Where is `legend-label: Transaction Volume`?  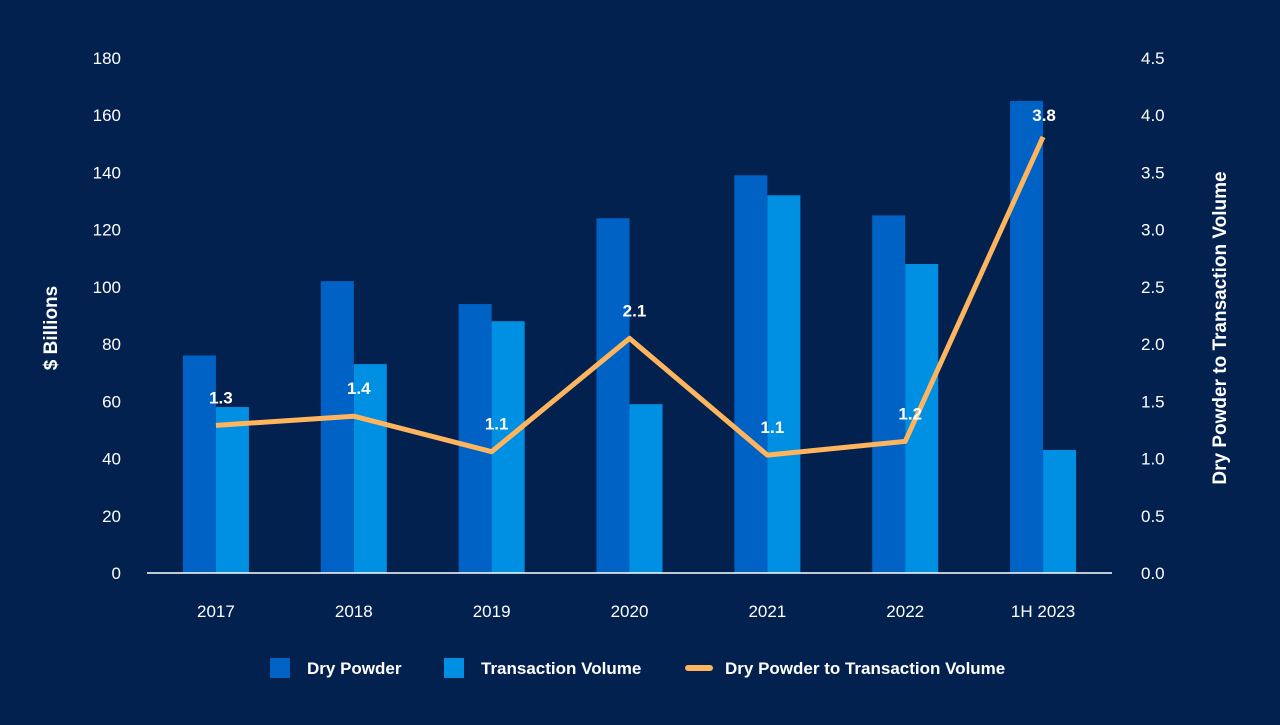 legend-label: Transaction Volume is located at coordinates (561, 668).